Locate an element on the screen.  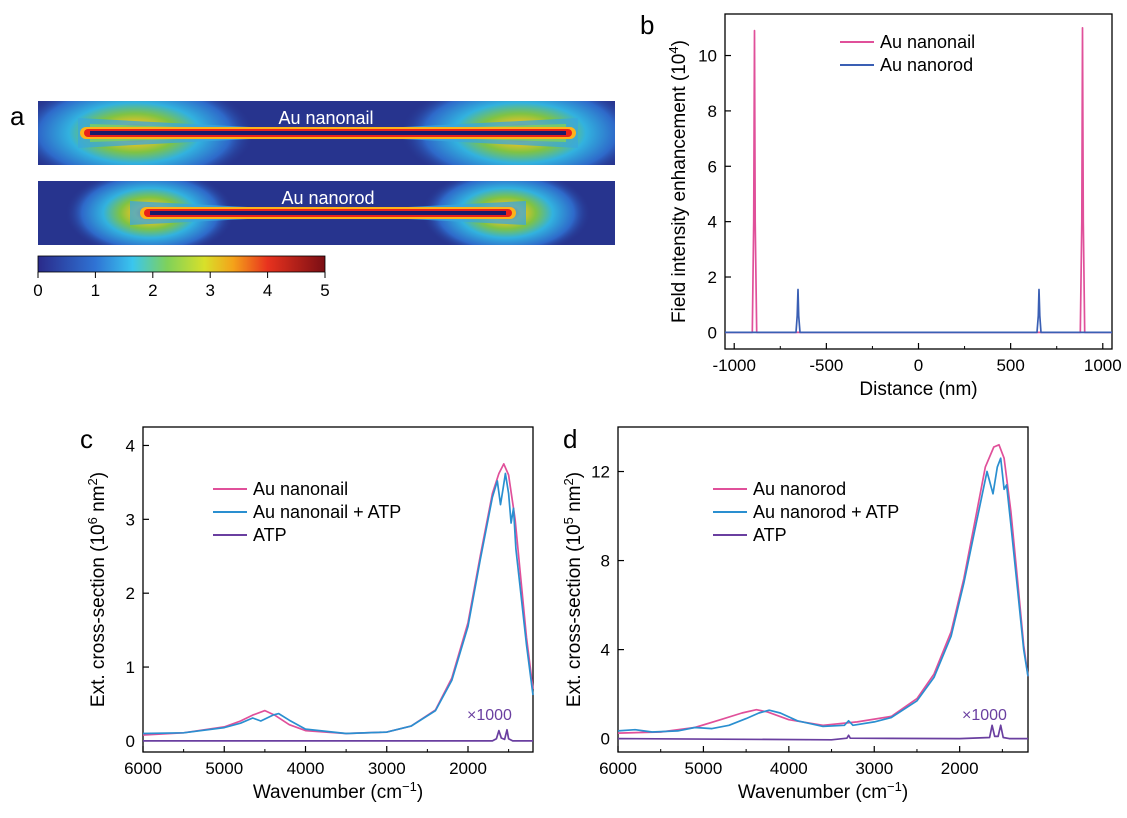
colorbar-tick-label: 2 is located at coordinates (152, 290).